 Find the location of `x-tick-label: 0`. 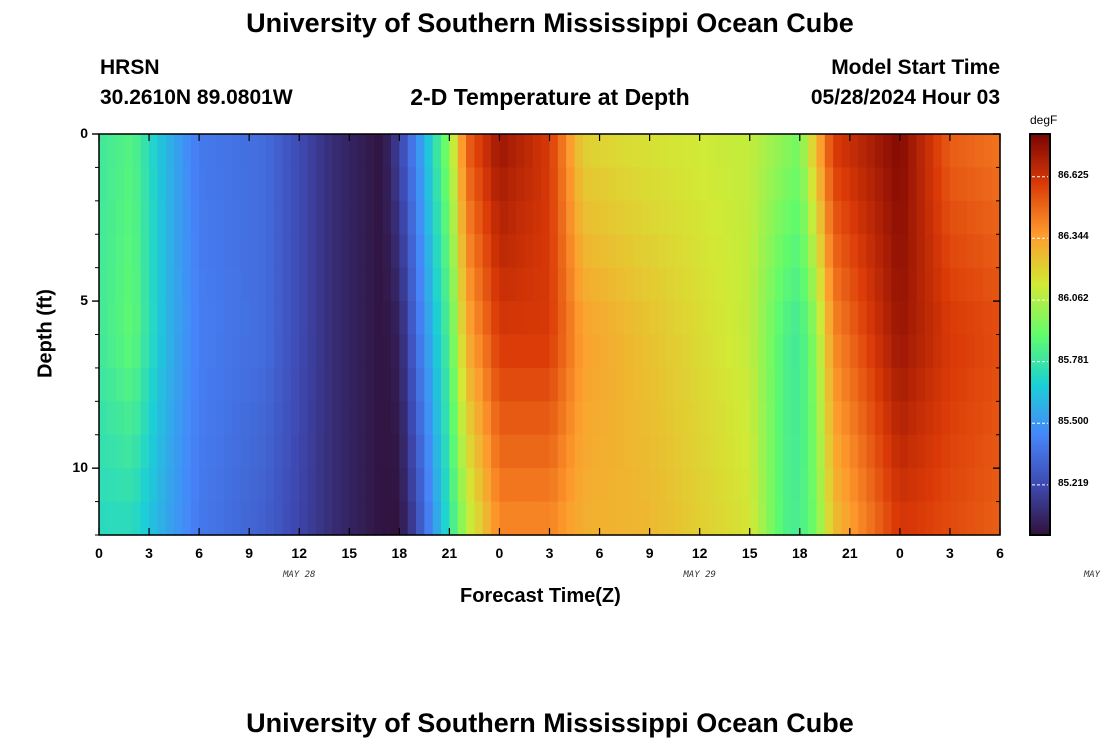

x-tick-label: 0 is located at coordinates (899, 553).